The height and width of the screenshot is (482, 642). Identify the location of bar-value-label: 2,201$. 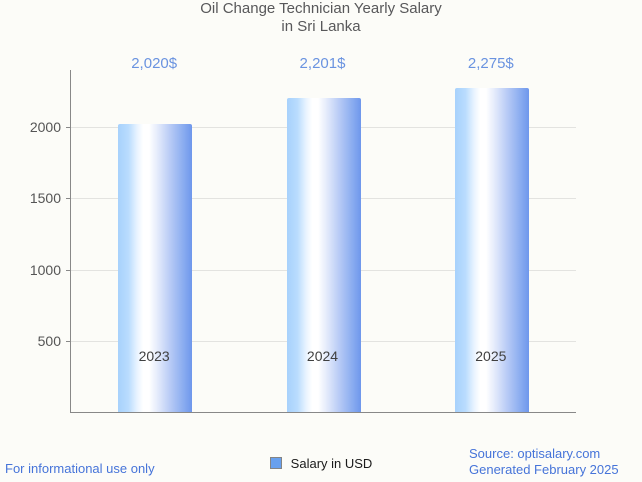
(322, 63).